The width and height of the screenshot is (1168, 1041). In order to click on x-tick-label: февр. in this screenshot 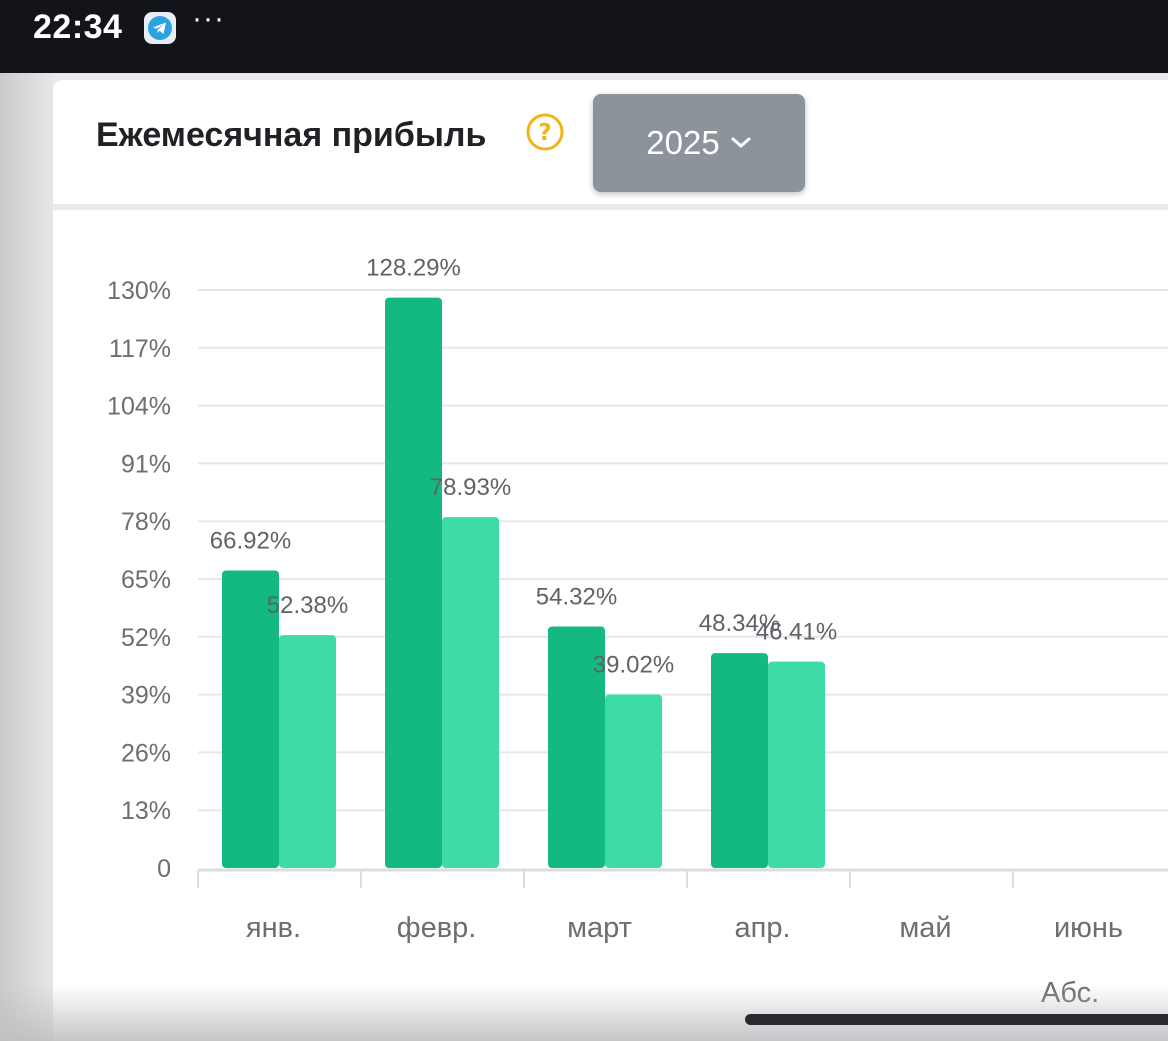, I will do `click(437, 928)`.